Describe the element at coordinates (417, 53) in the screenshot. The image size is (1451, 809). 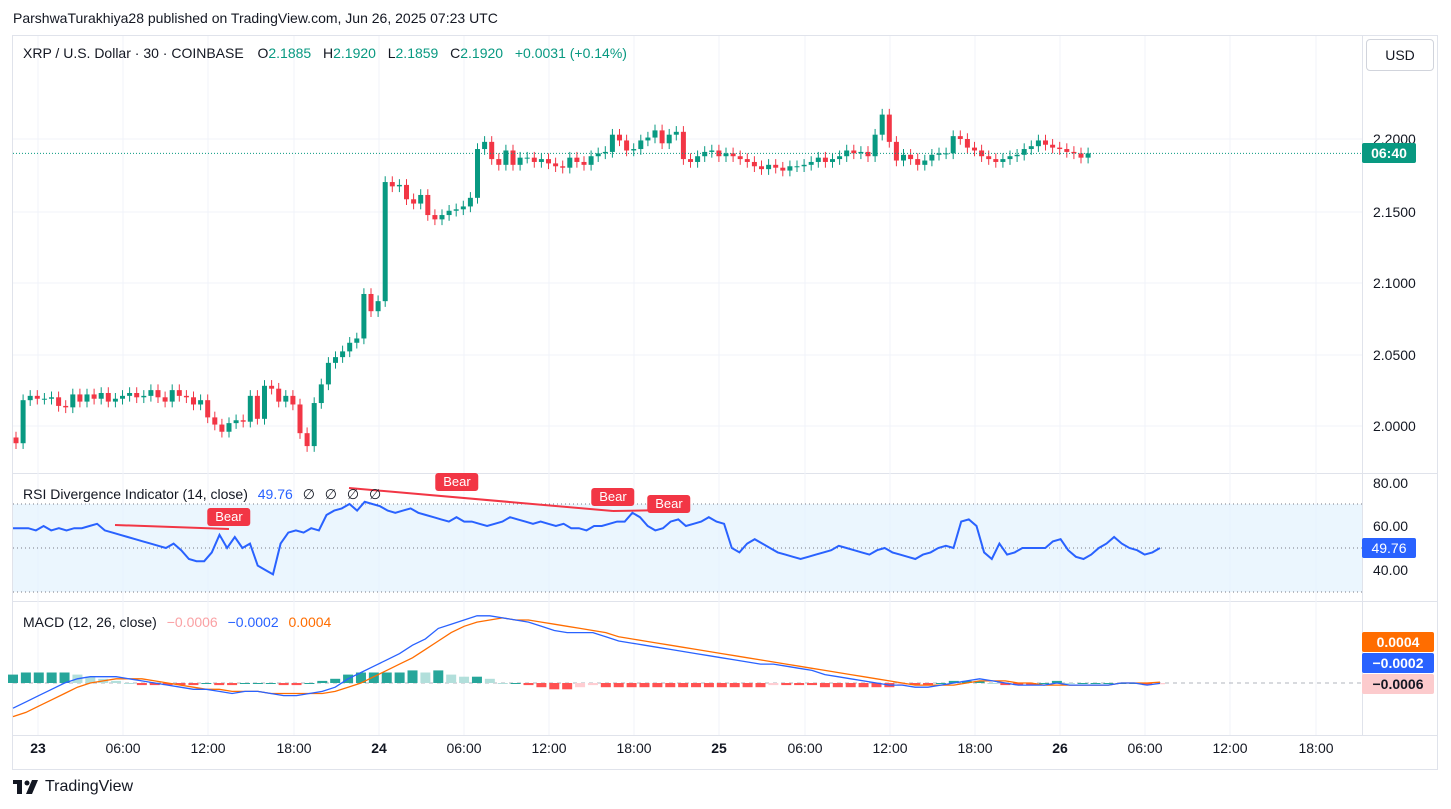
I see `ohlc-low-value: 2.1859` at that location.